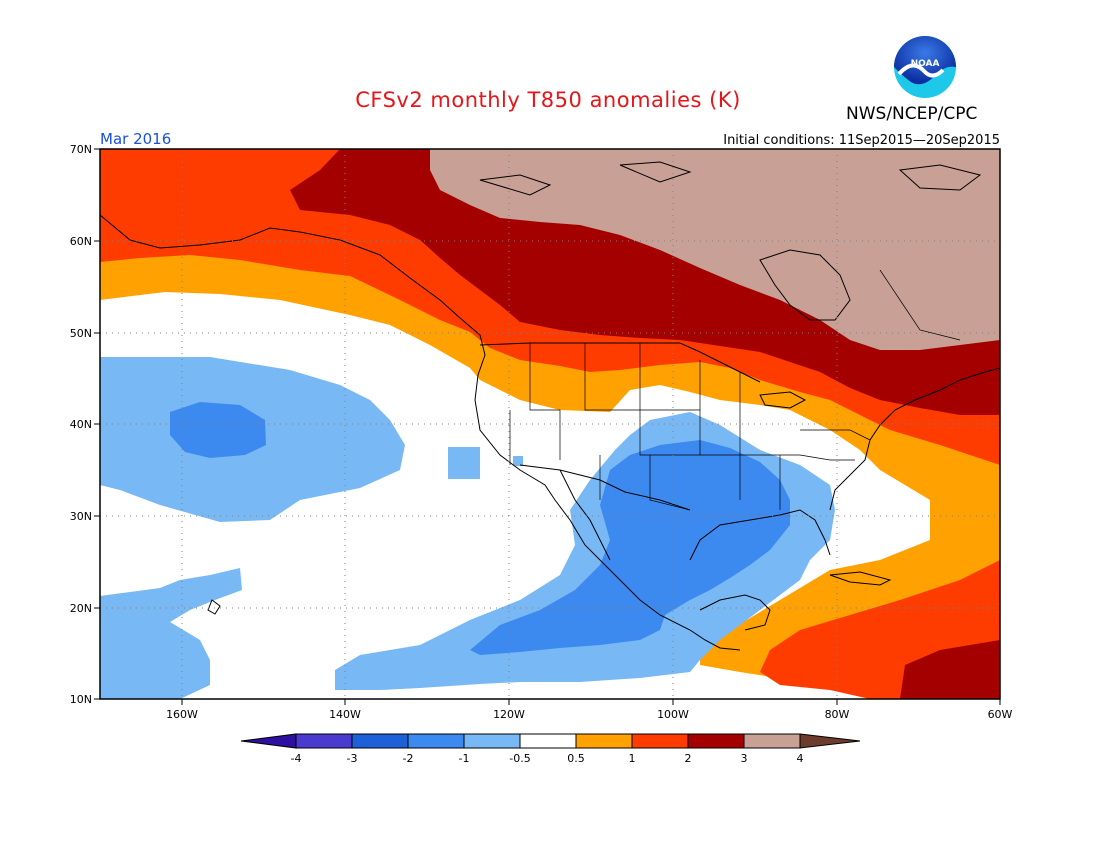 The height and width of the screenshot is (850, 1100). What do you see at coordinates (589, 714) in the screenshot?
I see `lon-labels: 160W 140W 120W 100W 80W 60W` at bounding box center [589, 714].